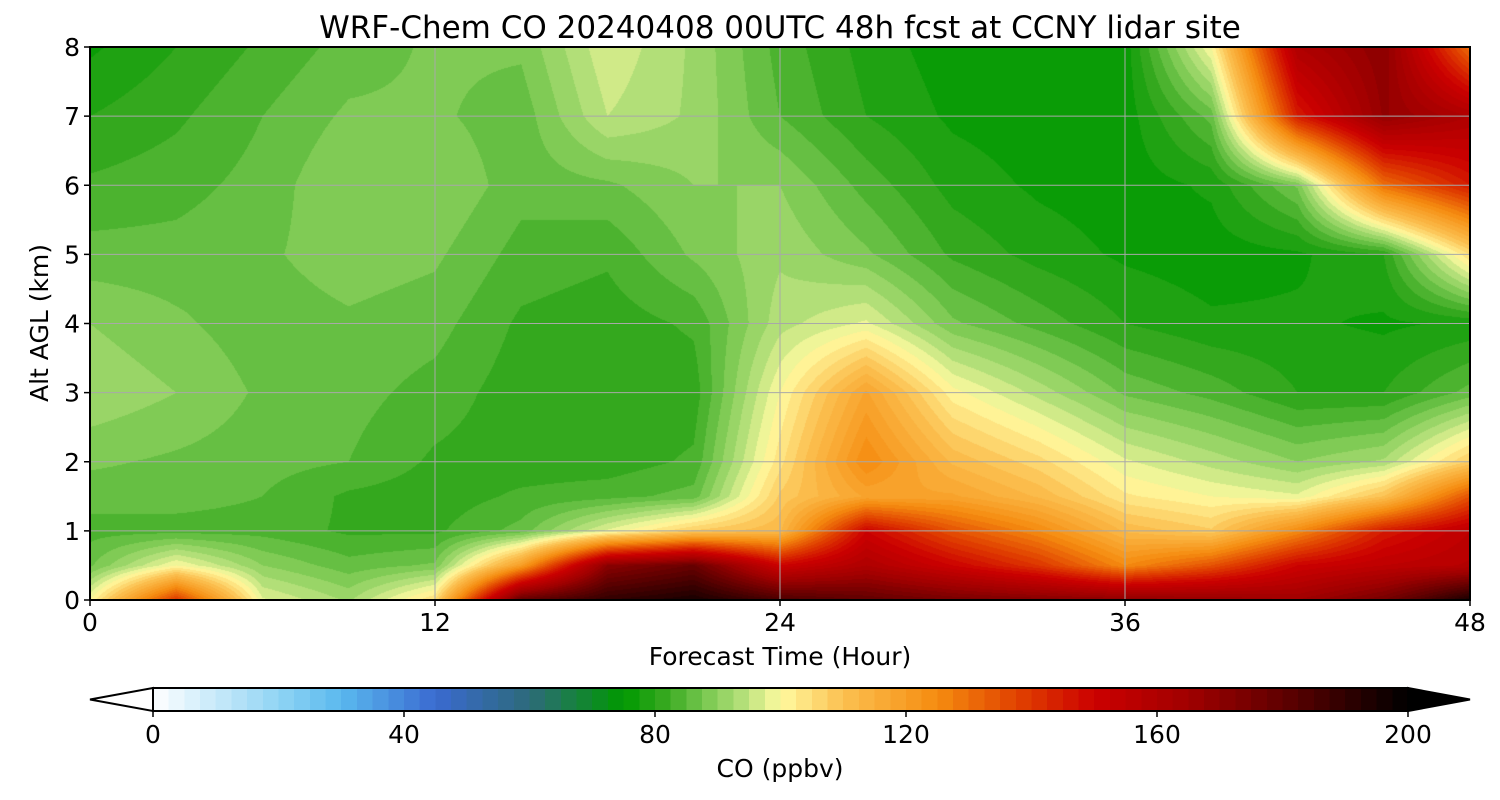 Image resolution: width=1500 pixels, height=800 pixels. I want to click on y-tick-label: 5, so click(72, 254).